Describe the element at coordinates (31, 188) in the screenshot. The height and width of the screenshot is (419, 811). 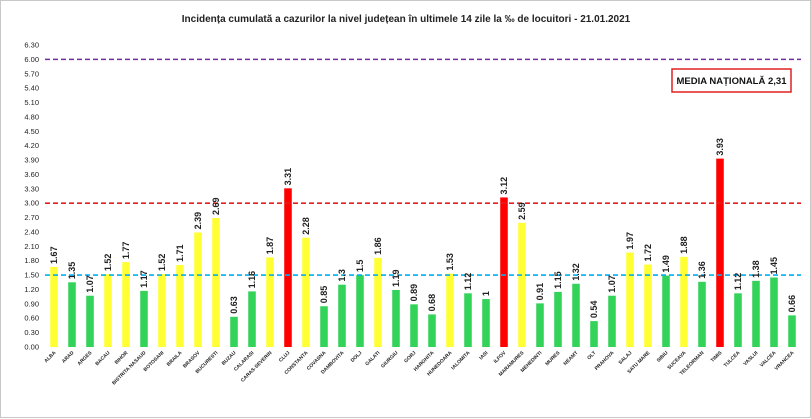
I see `y-tick-label: 3.30` at that location.